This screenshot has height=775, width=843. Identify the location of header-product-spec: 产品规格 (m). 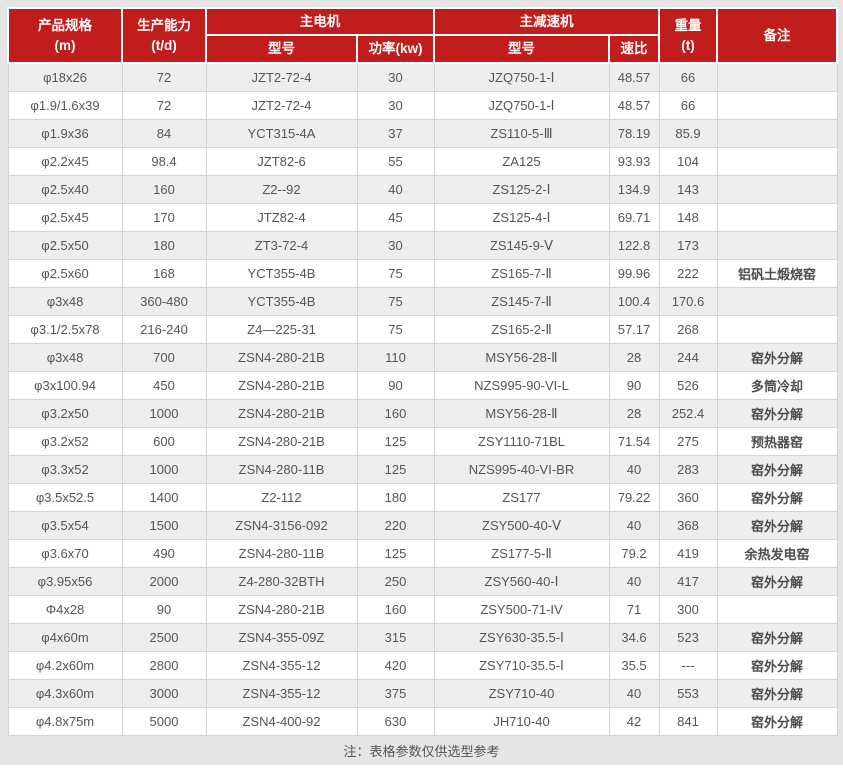
(65, 35).